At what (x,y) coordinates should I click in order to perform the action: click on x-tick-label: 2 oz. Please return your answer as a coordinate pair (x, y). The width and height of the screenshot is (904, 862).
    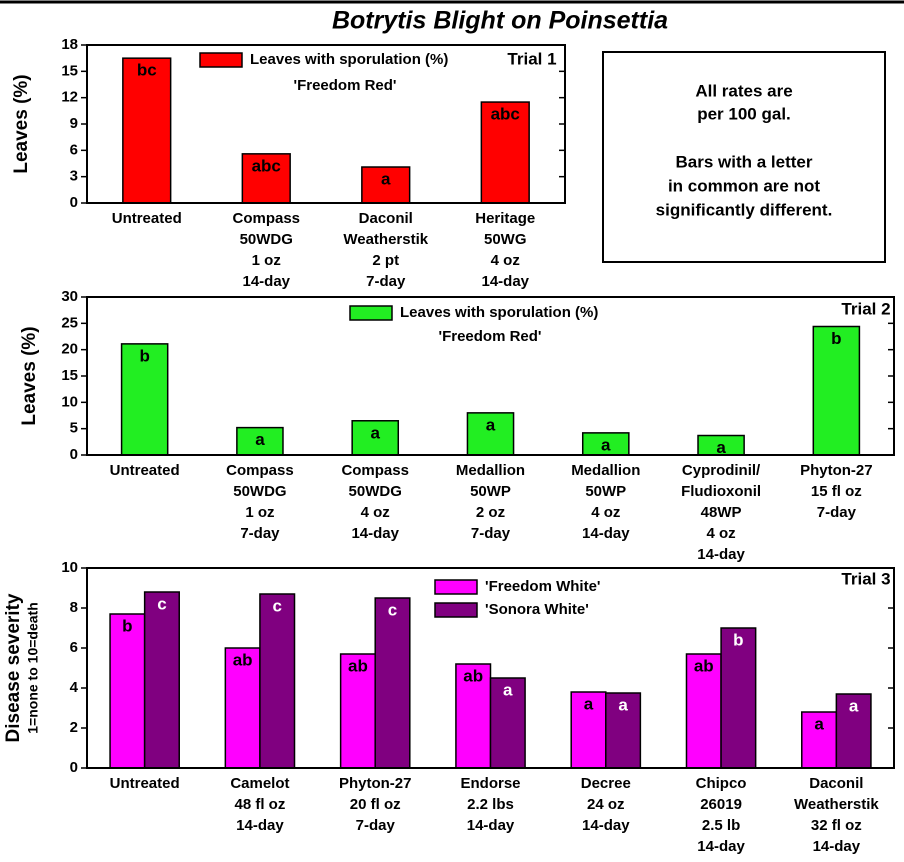
    Looking at the image, I should click on (490, 512).